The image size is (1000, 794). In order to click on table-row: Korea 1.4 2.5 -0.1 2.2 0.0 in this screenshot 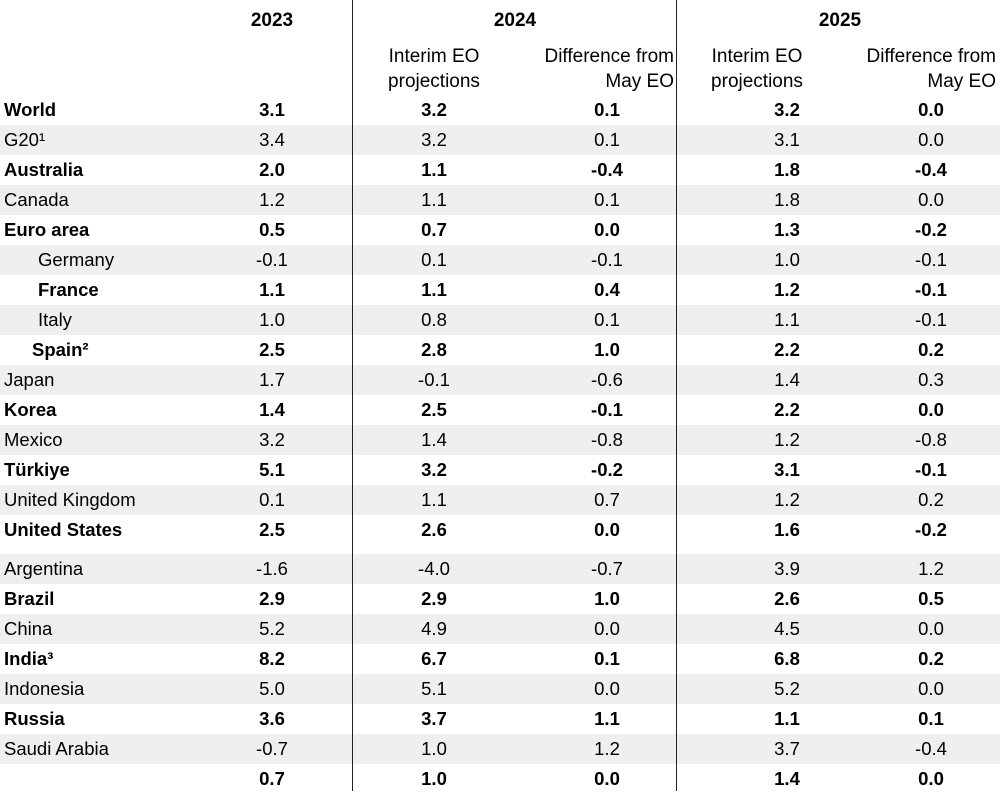, I will do `click(500, 410)`.